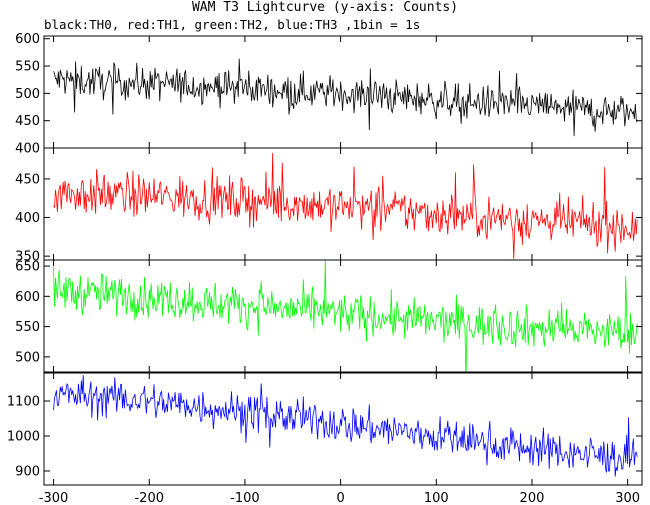  Describe the element at coordinates (245, 498) in the screenshot. I see `x-tick-label: -100` at that location.